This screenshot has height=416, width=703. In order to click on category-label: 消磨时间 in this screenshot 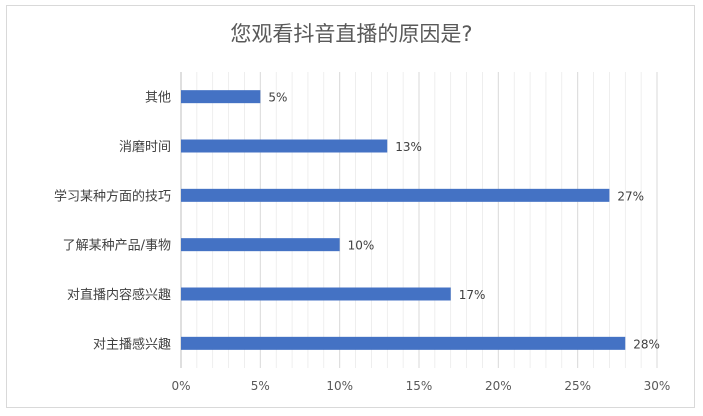, I will do `click(145, 147)`.